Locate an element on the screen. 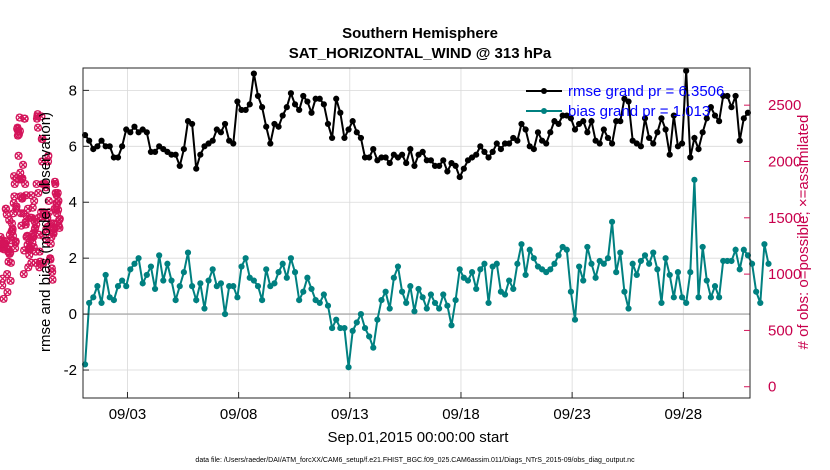 This screenshot has height=470, width=830. y-tick-label: 6 is located at coordinates (73, 146).